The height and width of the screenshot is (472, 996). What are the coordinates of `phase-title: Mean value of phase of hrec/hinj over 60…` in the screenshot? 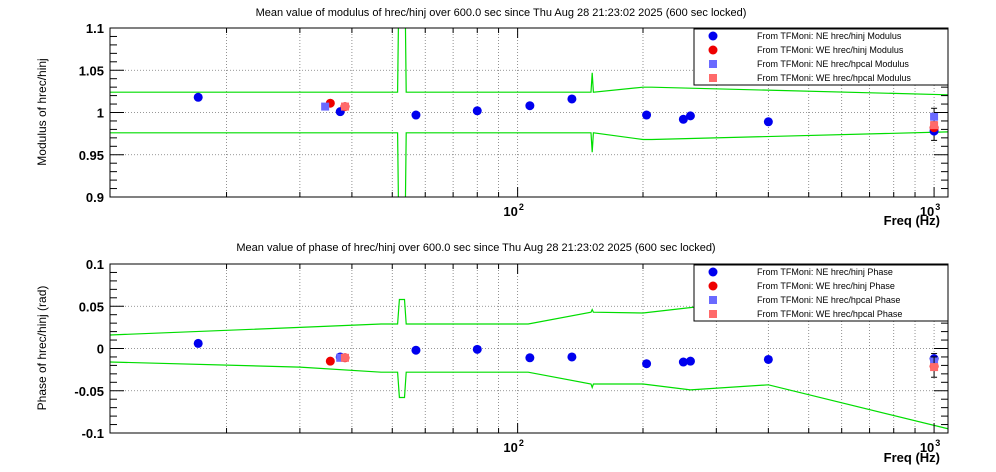 It's located at (475, 248).